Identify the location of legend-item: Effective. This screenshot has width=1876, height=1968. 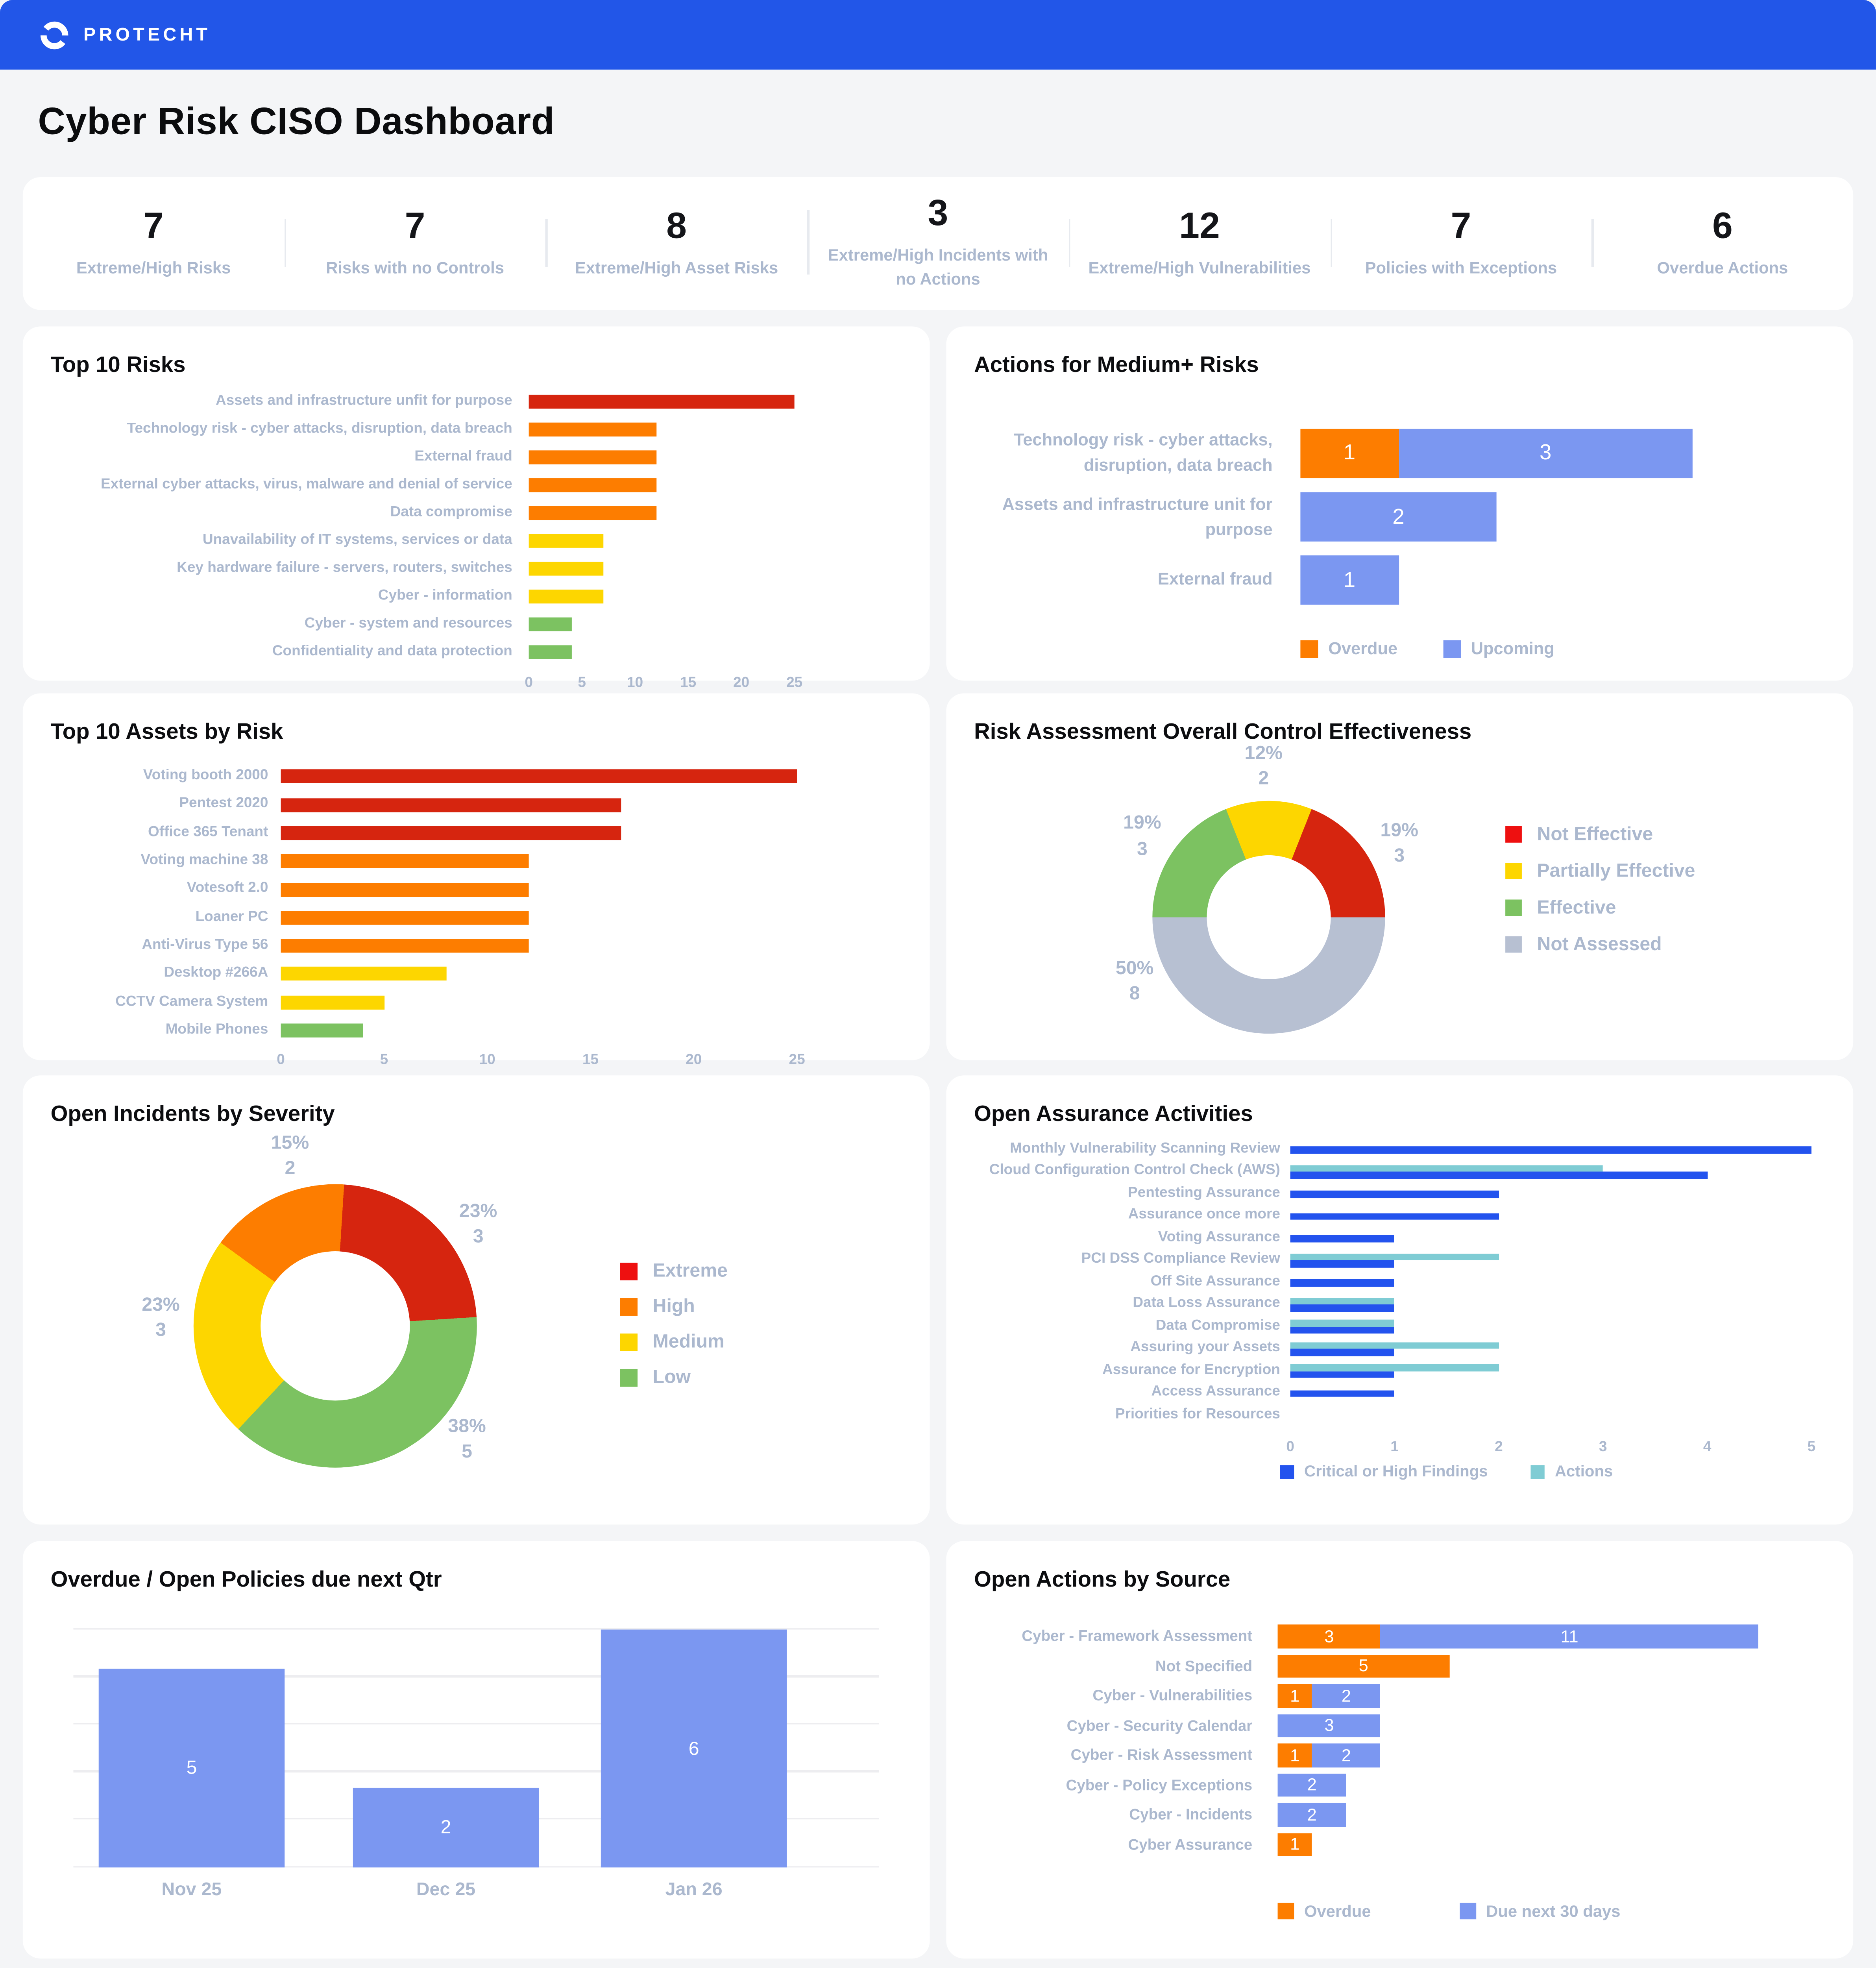
(1600, 908).